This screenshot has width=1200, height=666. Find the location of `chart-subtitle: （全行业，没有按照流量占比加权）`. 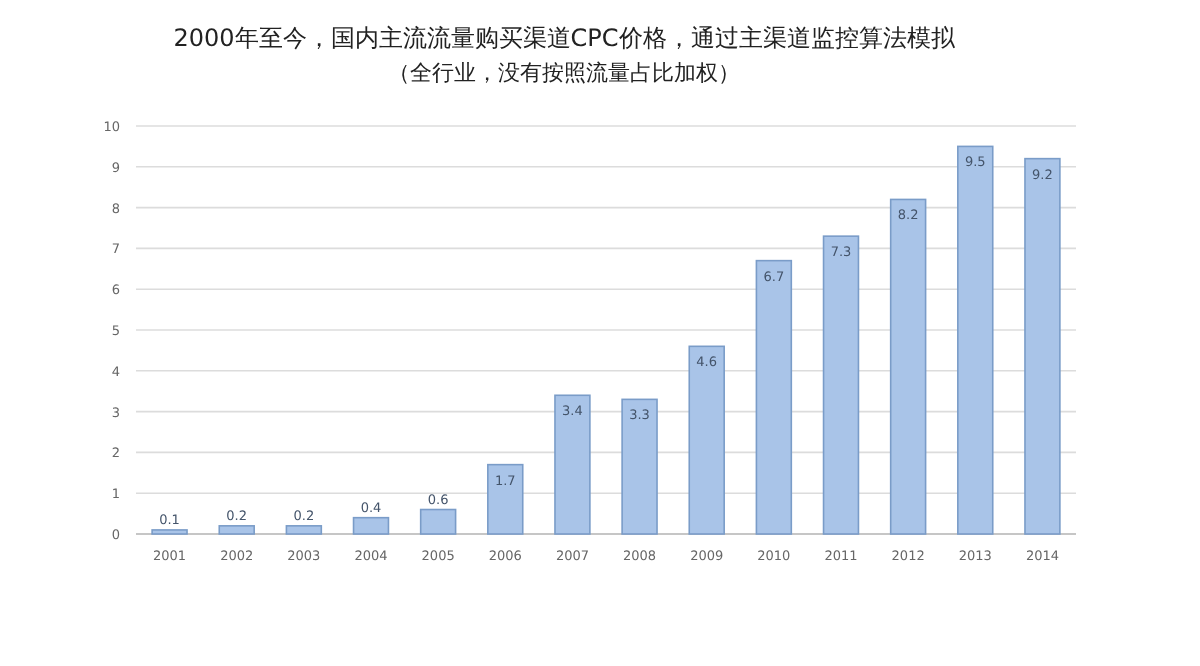

chart-subtitle: （全行业，没有按照流量占比加权） is located at coordinates (564, 73).